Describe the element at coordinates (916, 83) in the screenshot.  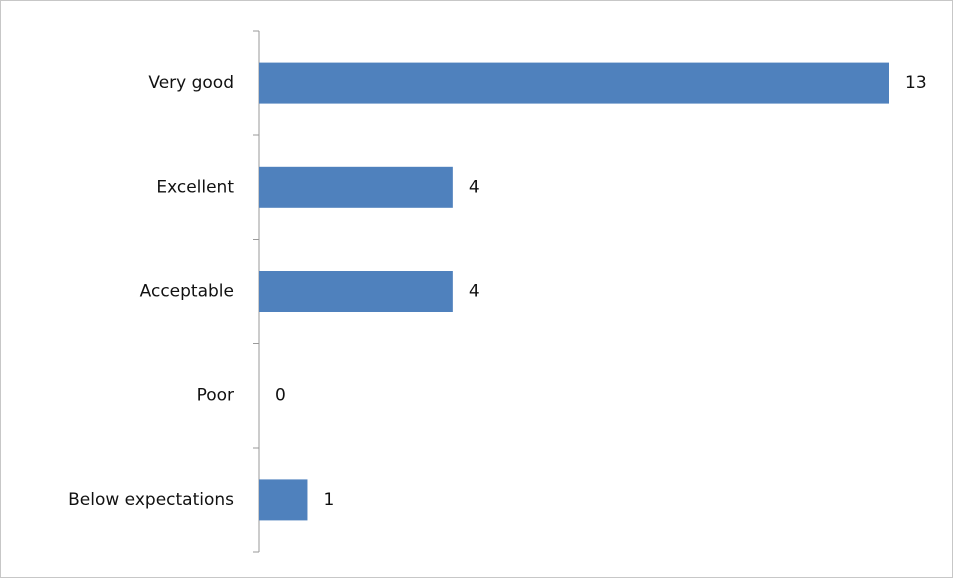
I see `value-label-very-good: 13` at that location.